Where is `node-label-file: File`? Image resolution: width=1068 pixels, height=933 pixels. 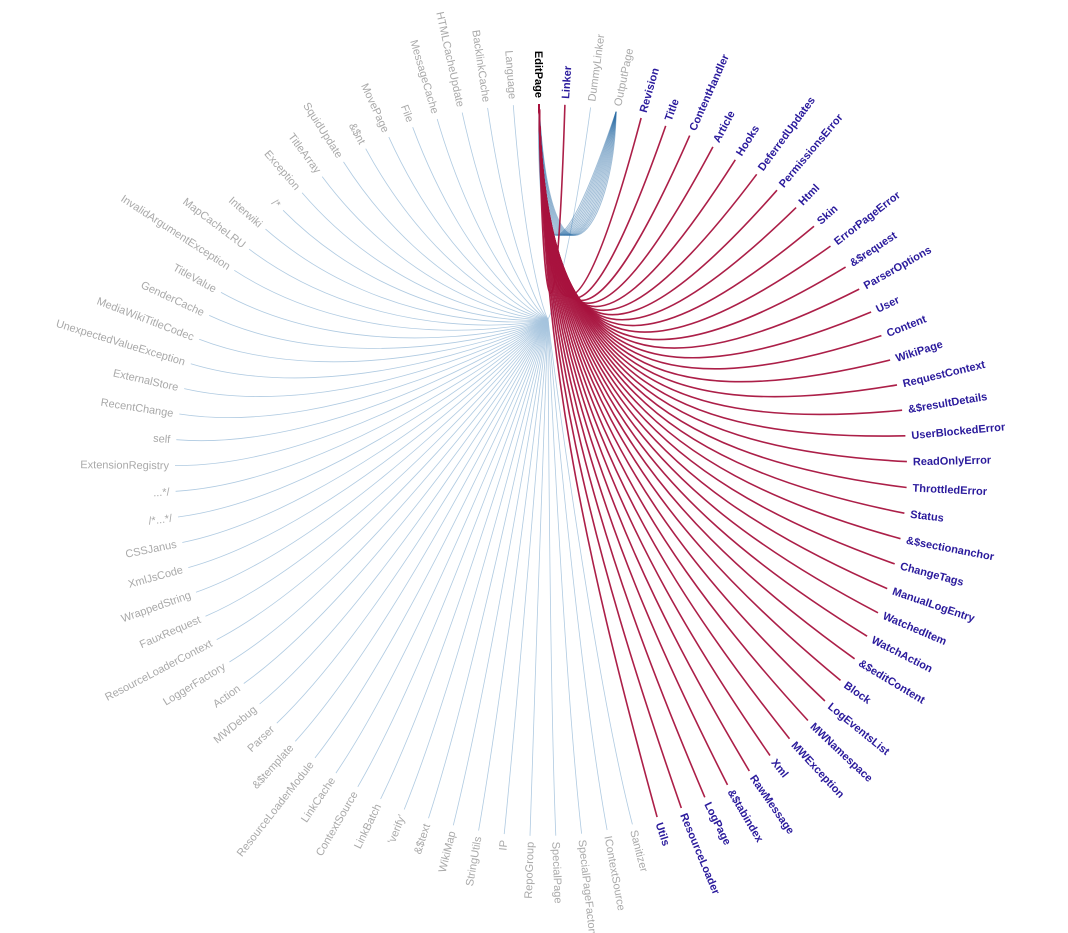 node-label-file: File is located at coordinates (406, 113).